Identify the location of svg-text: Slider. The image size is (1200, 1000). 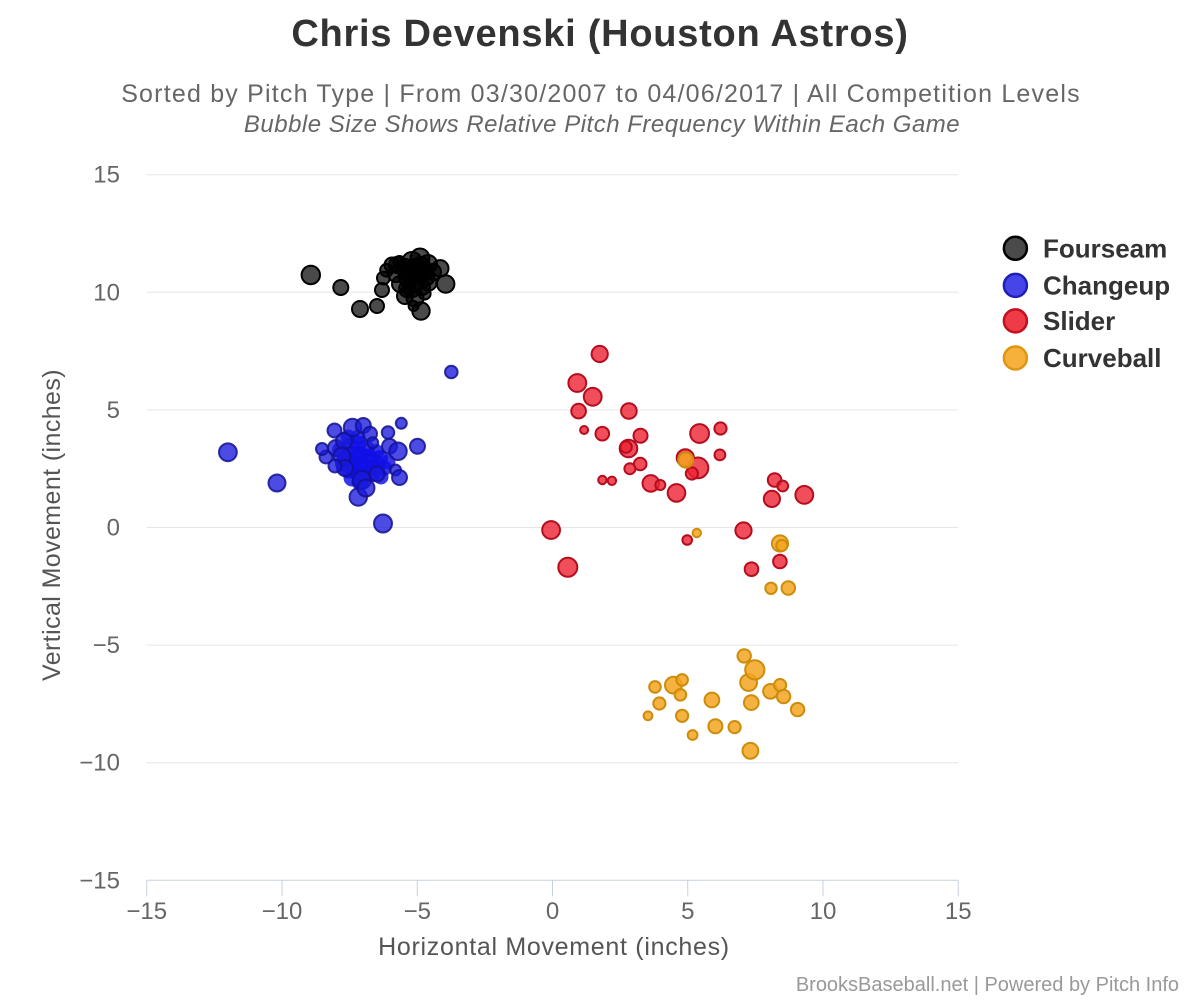
(1079, 321).